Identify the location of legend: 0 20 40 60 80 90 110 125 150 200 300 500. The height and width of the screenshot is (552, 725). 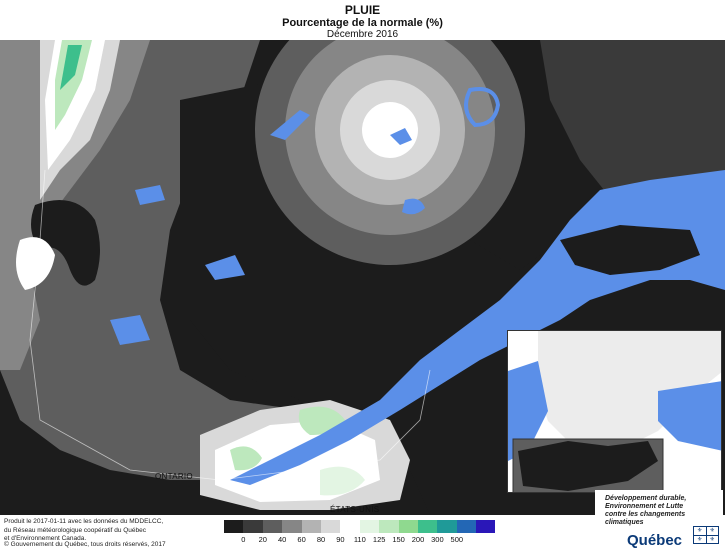
(364, 532).